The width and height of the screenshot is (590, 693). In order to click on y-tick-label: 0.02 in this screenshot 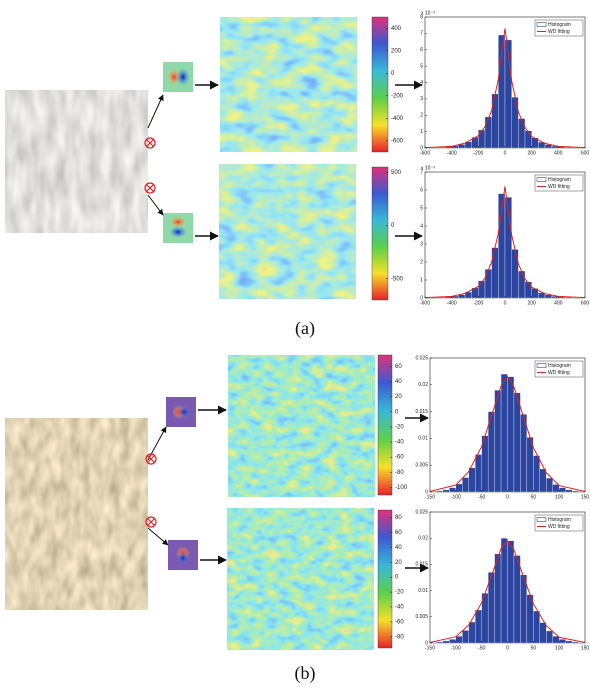, I will do `click(423, 539)`.